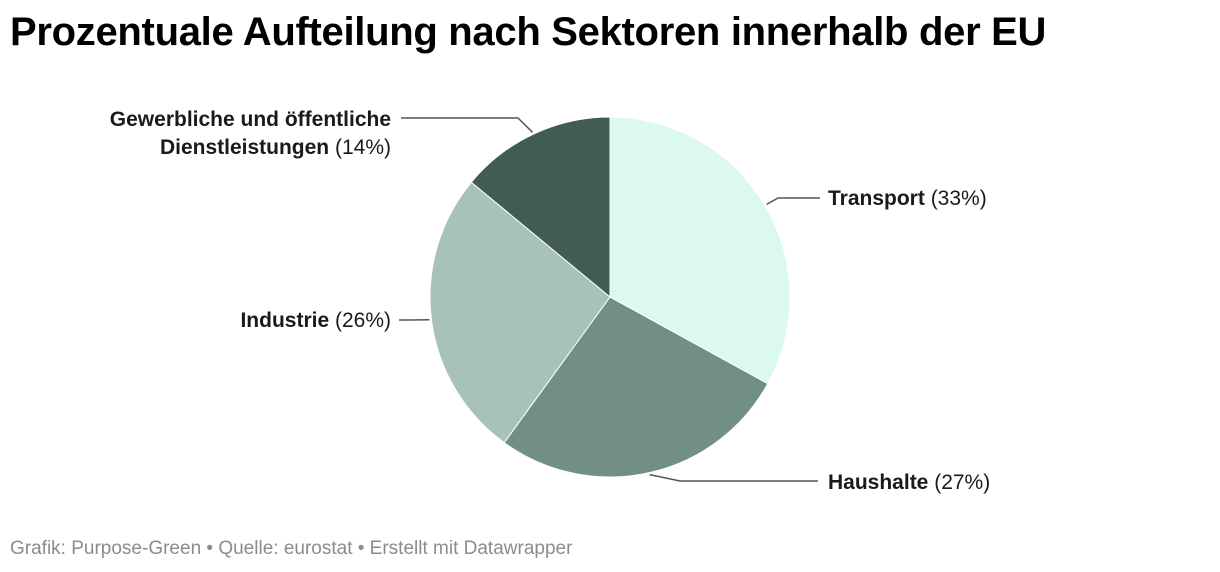 The height and width of the screenshot is (572, 1220). Describe the element at coordinates (793, 201) in the screenshot. I see `leader-line-transport` at that location.